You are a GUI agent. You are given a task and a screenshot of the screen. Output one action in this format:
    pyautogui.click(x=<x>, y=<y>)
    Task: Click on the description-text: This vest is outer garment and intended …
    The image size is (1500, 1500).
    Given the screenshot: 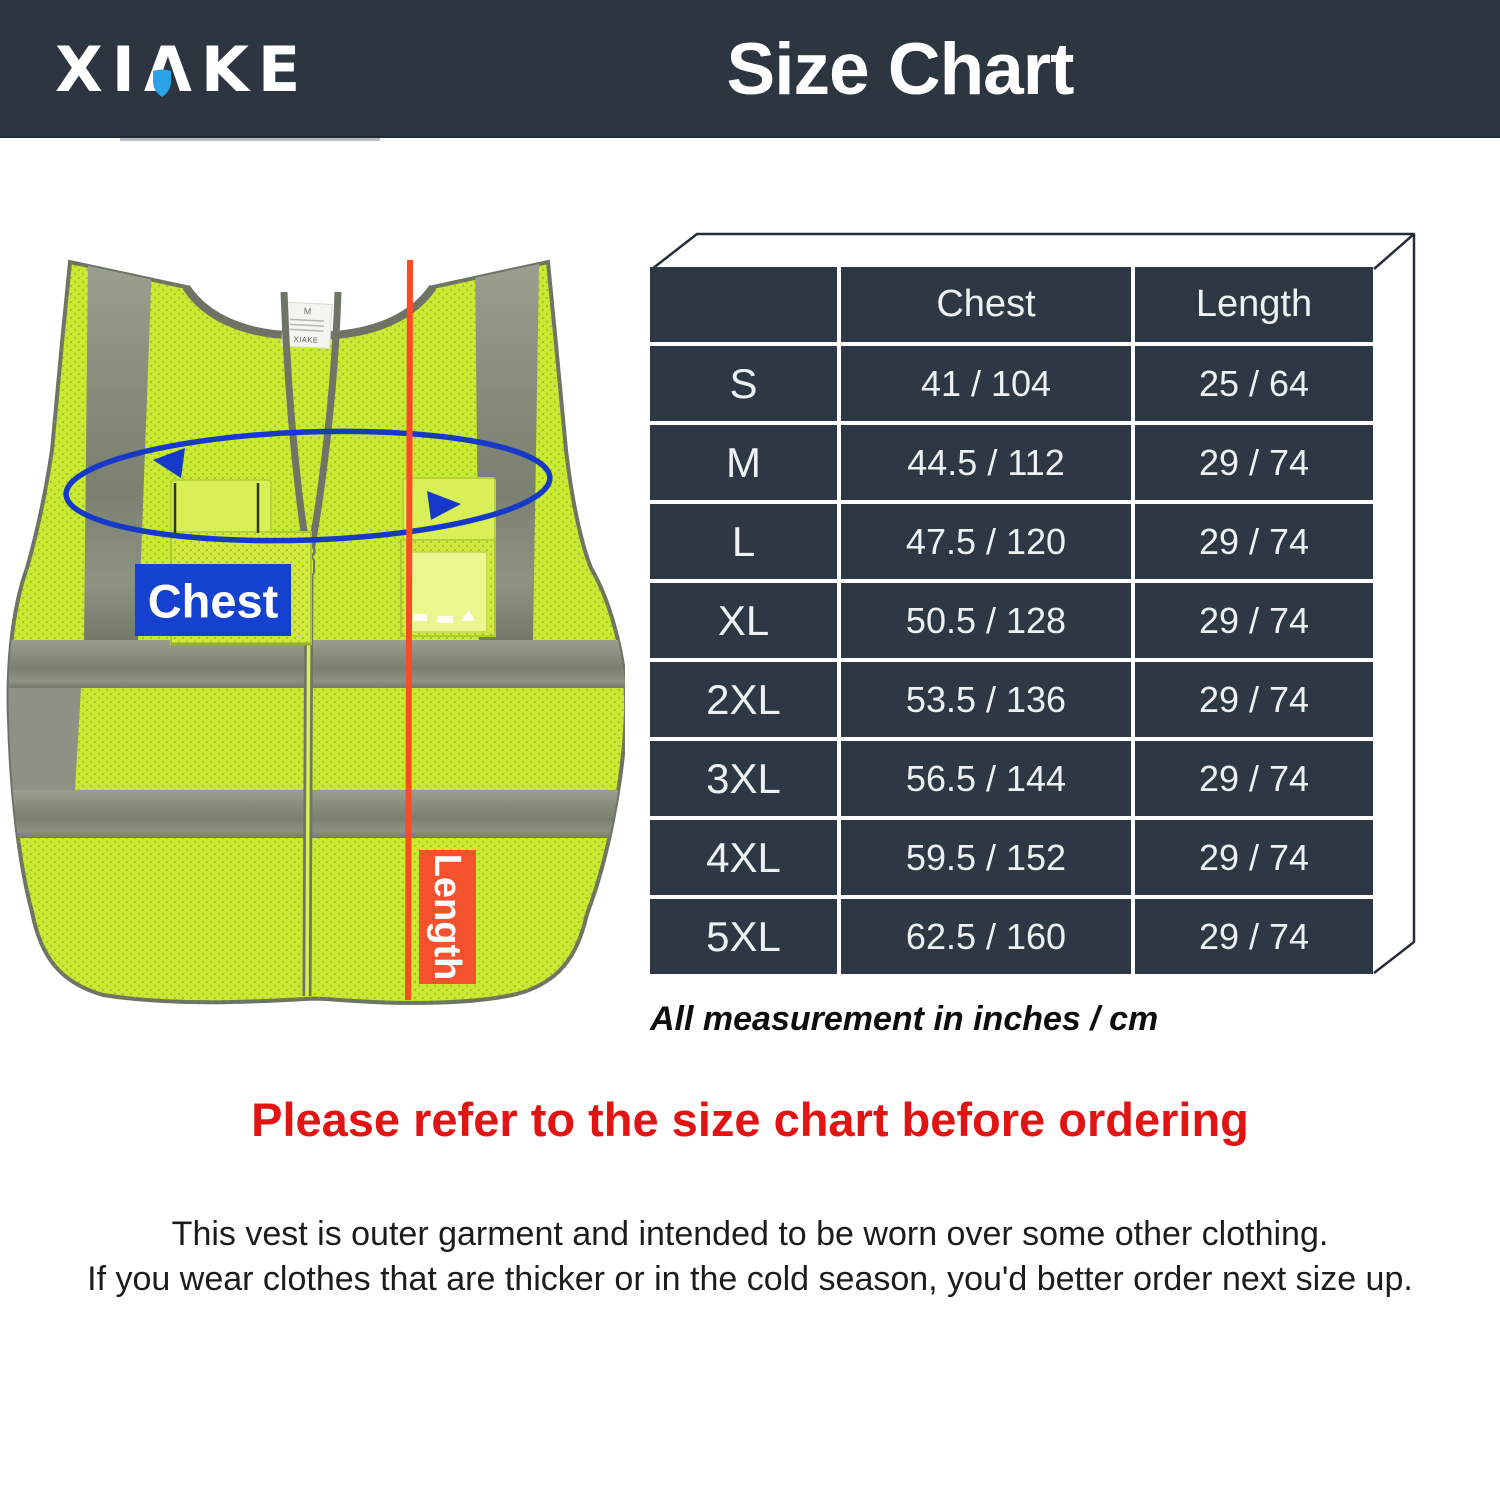 What is the action you would take?
    pyautogui.click(x=750, y=1257)
    